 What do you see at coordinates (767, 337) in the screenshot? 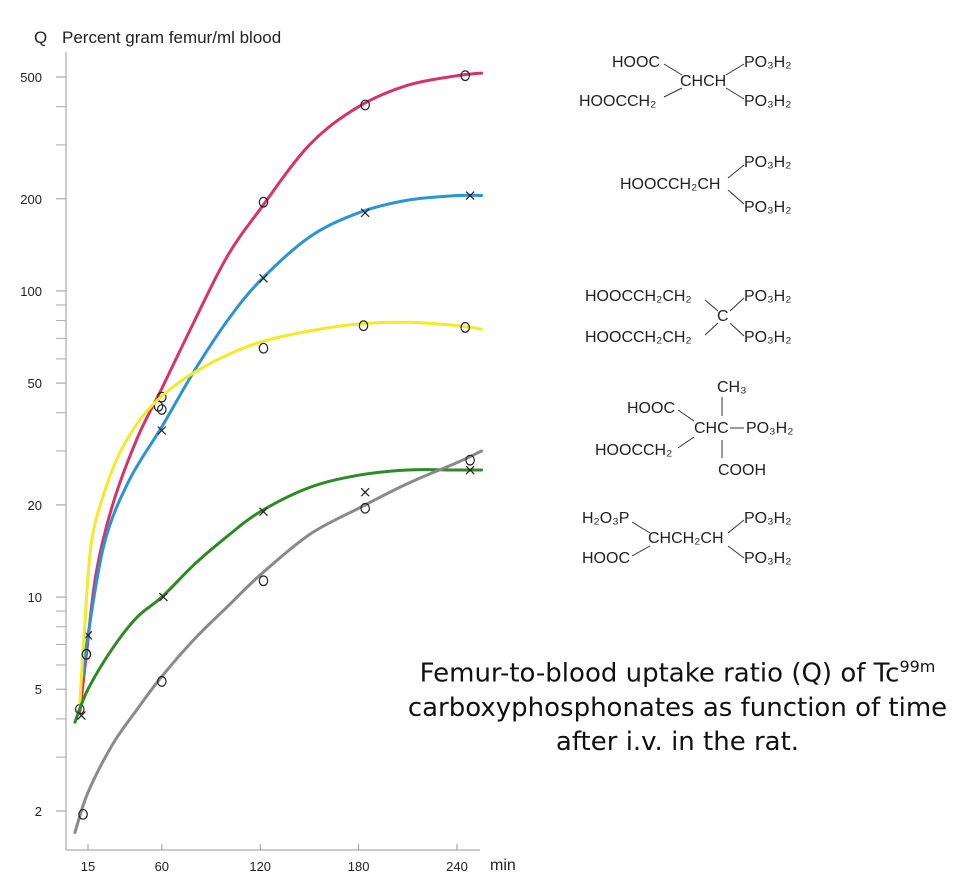
I see `structure-3-right-bottom: PO₃H₂` at bounding box center [767, 337].